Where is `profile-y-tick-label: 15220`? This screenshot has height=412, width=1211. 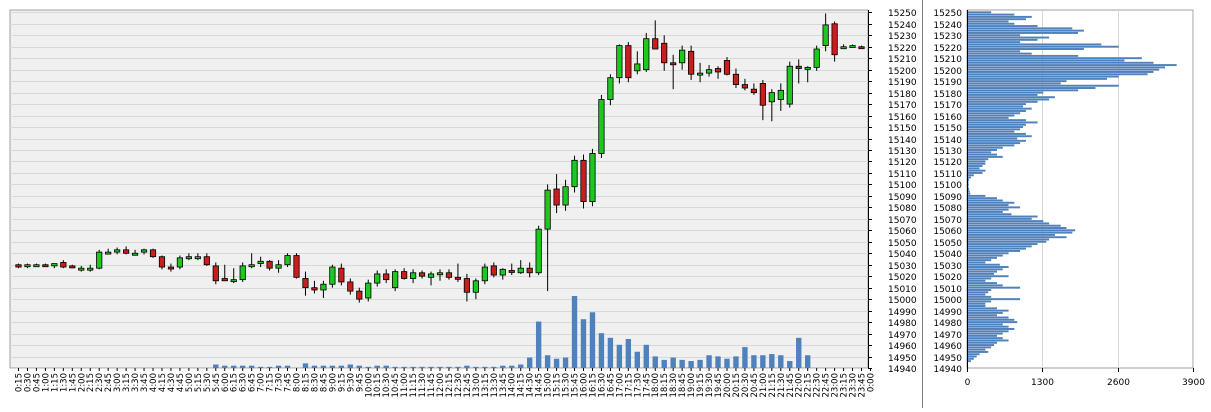
profile-y-tick-label: 15220 is located at coordinates (947, 49).